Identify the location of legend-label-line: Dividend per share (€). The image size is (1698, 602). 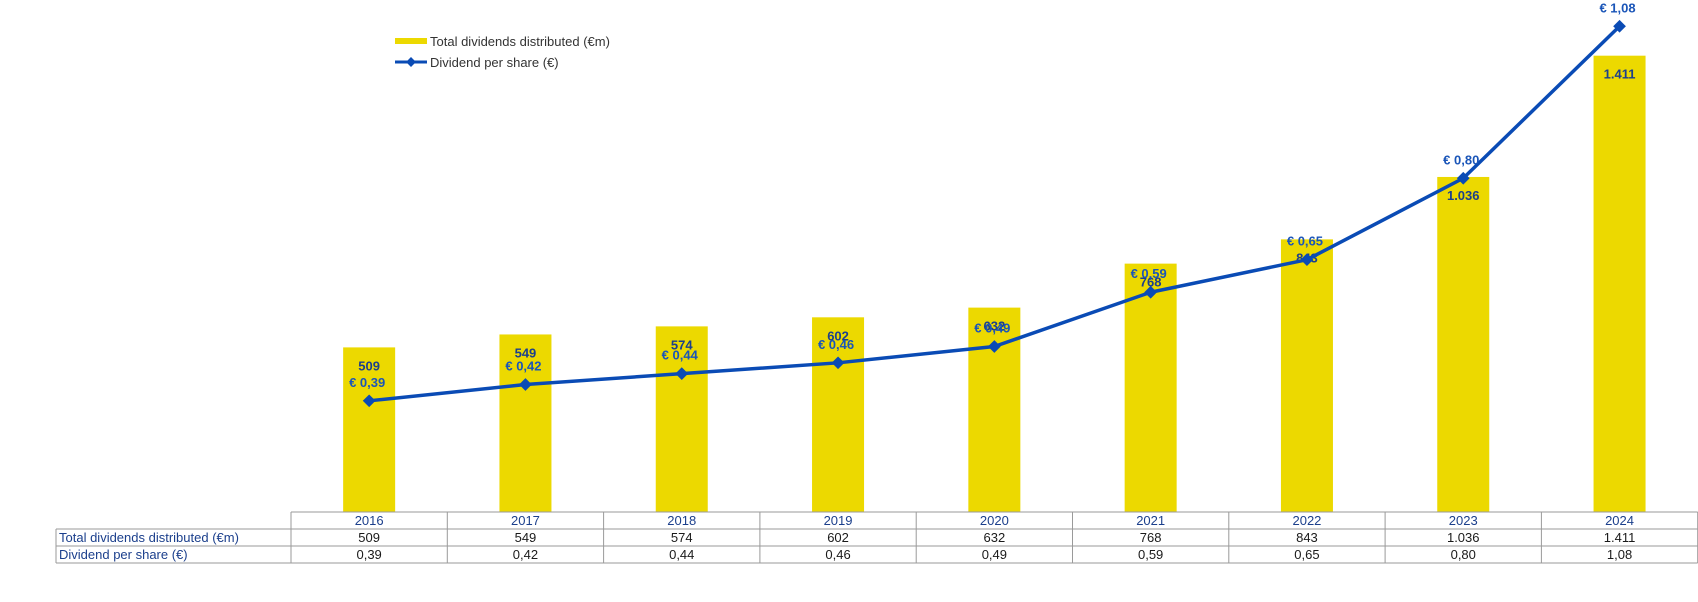
(494, 62).